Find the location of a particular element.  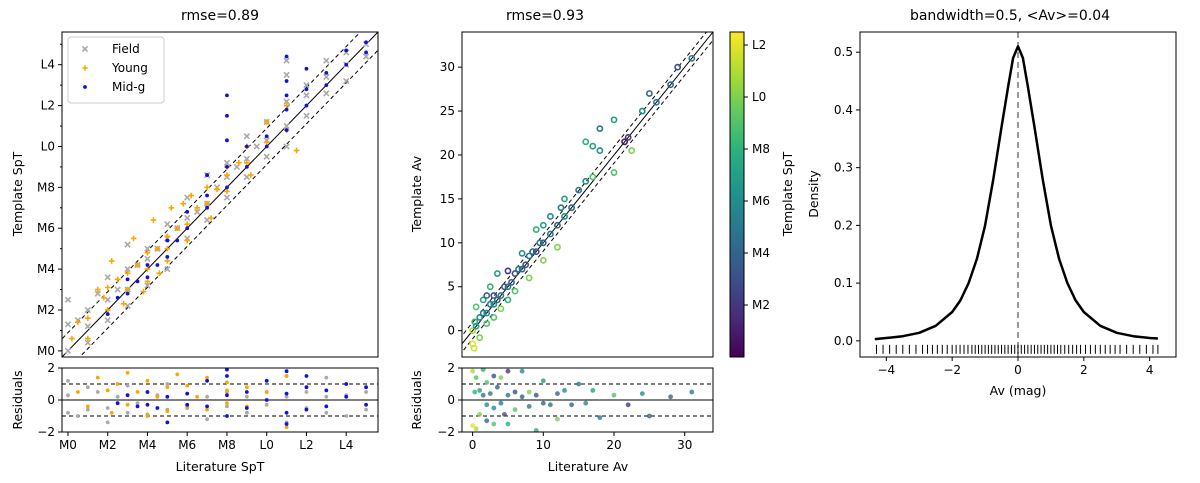

av-ytick-label: 0 is located at coordinates (451, 331).